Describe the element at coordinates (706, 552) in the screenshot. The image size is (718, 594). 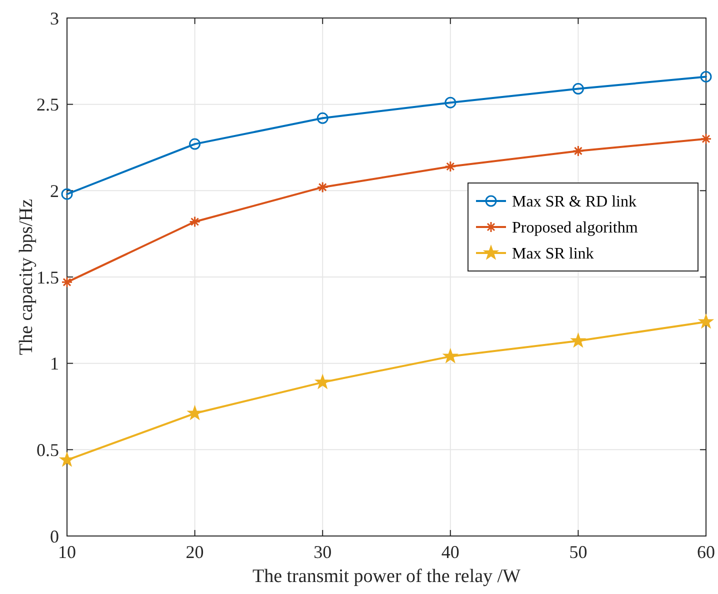
I see `x-tick-label: 60` at that location.